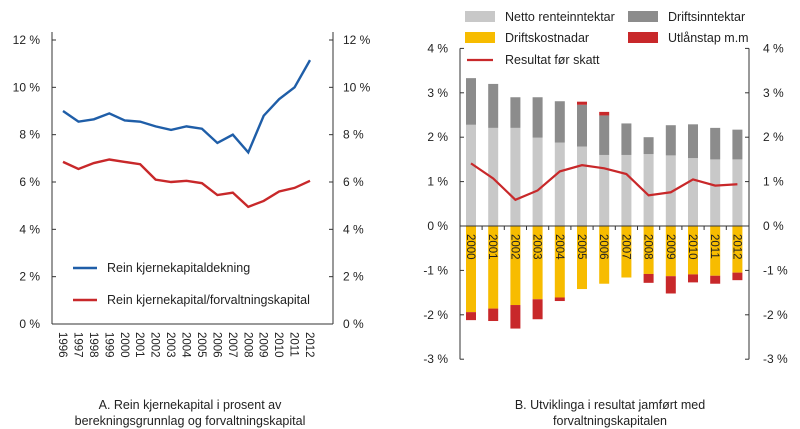 This screenshot has height=429, width=800. I want to click on chart-a-x-tick-label: 2000, so click(124, 345).